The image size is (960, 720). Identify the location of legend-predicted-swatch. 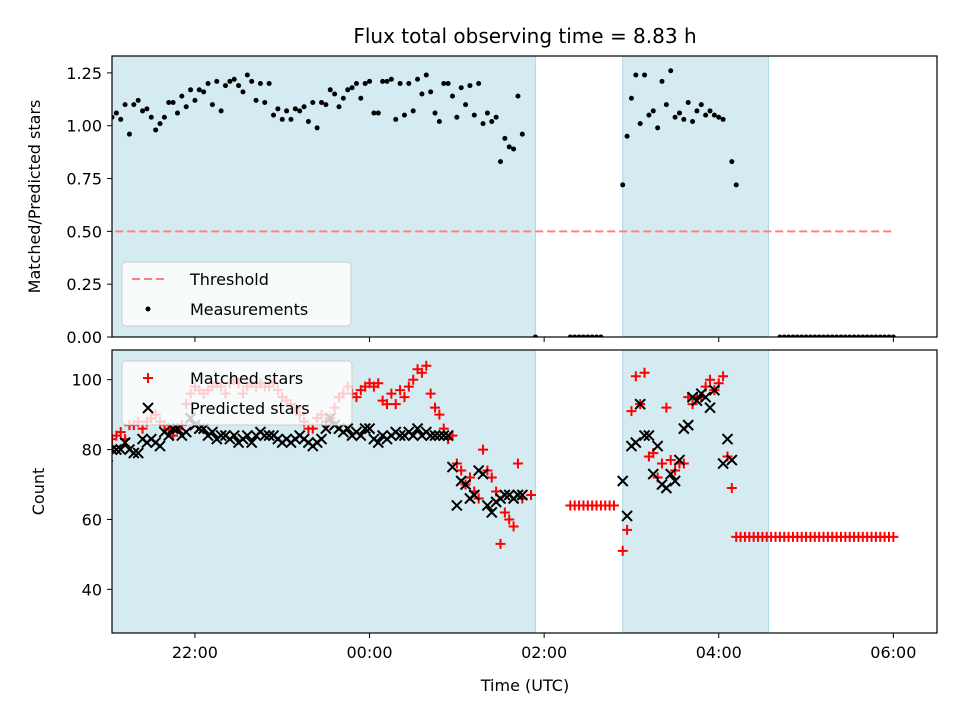
(148, 408).